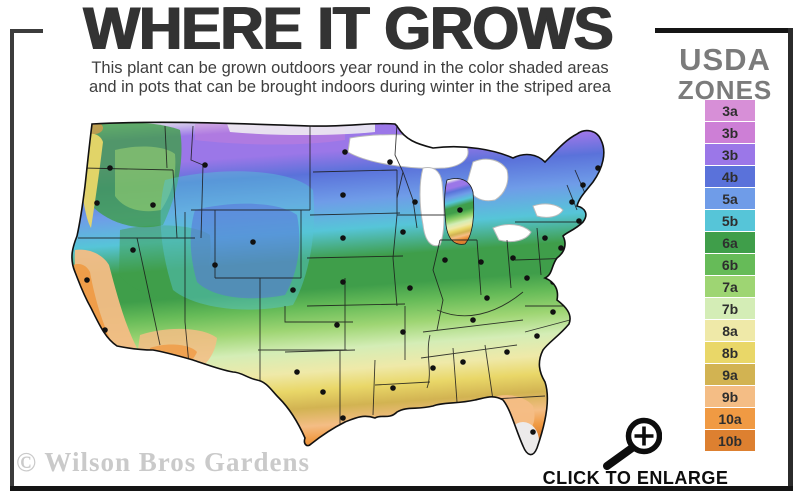 The height and width of the screenshot is (500, 800). What do you see at coordinates (523, 438) in the screenshot?
I see `region-florida-striped-tip` at bounding box center [523, 438].